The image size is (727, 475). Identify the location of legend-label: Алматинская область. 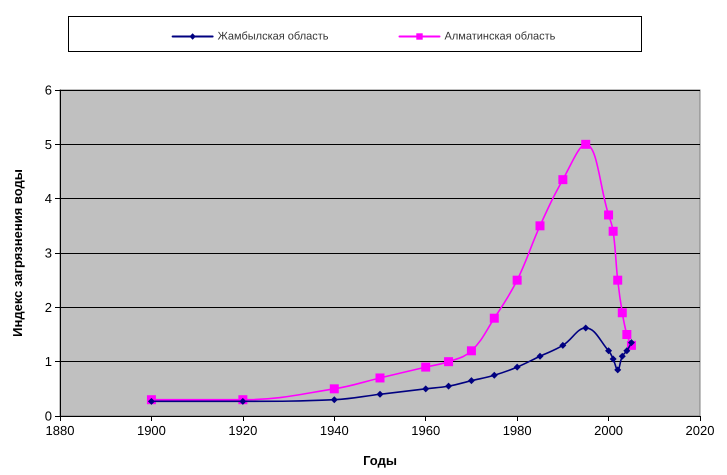
(500, 36).